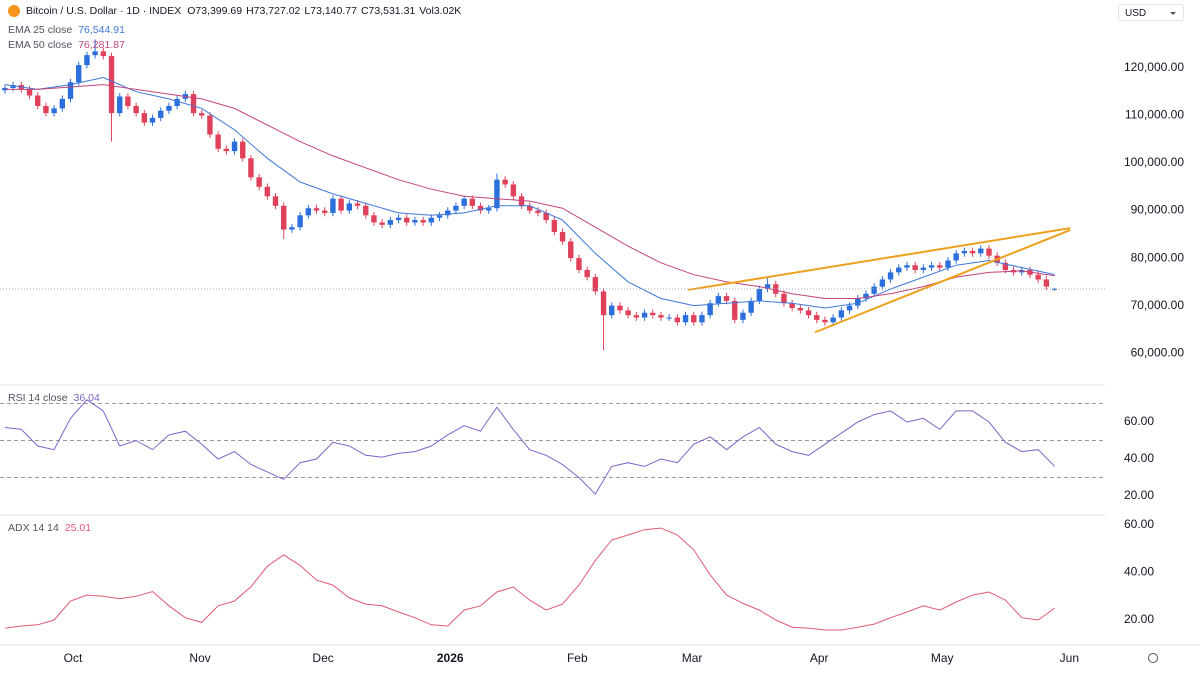 The image size is (1200, 675). I want to click on y-tick-label: 80,000.00, so click(1158, 257).